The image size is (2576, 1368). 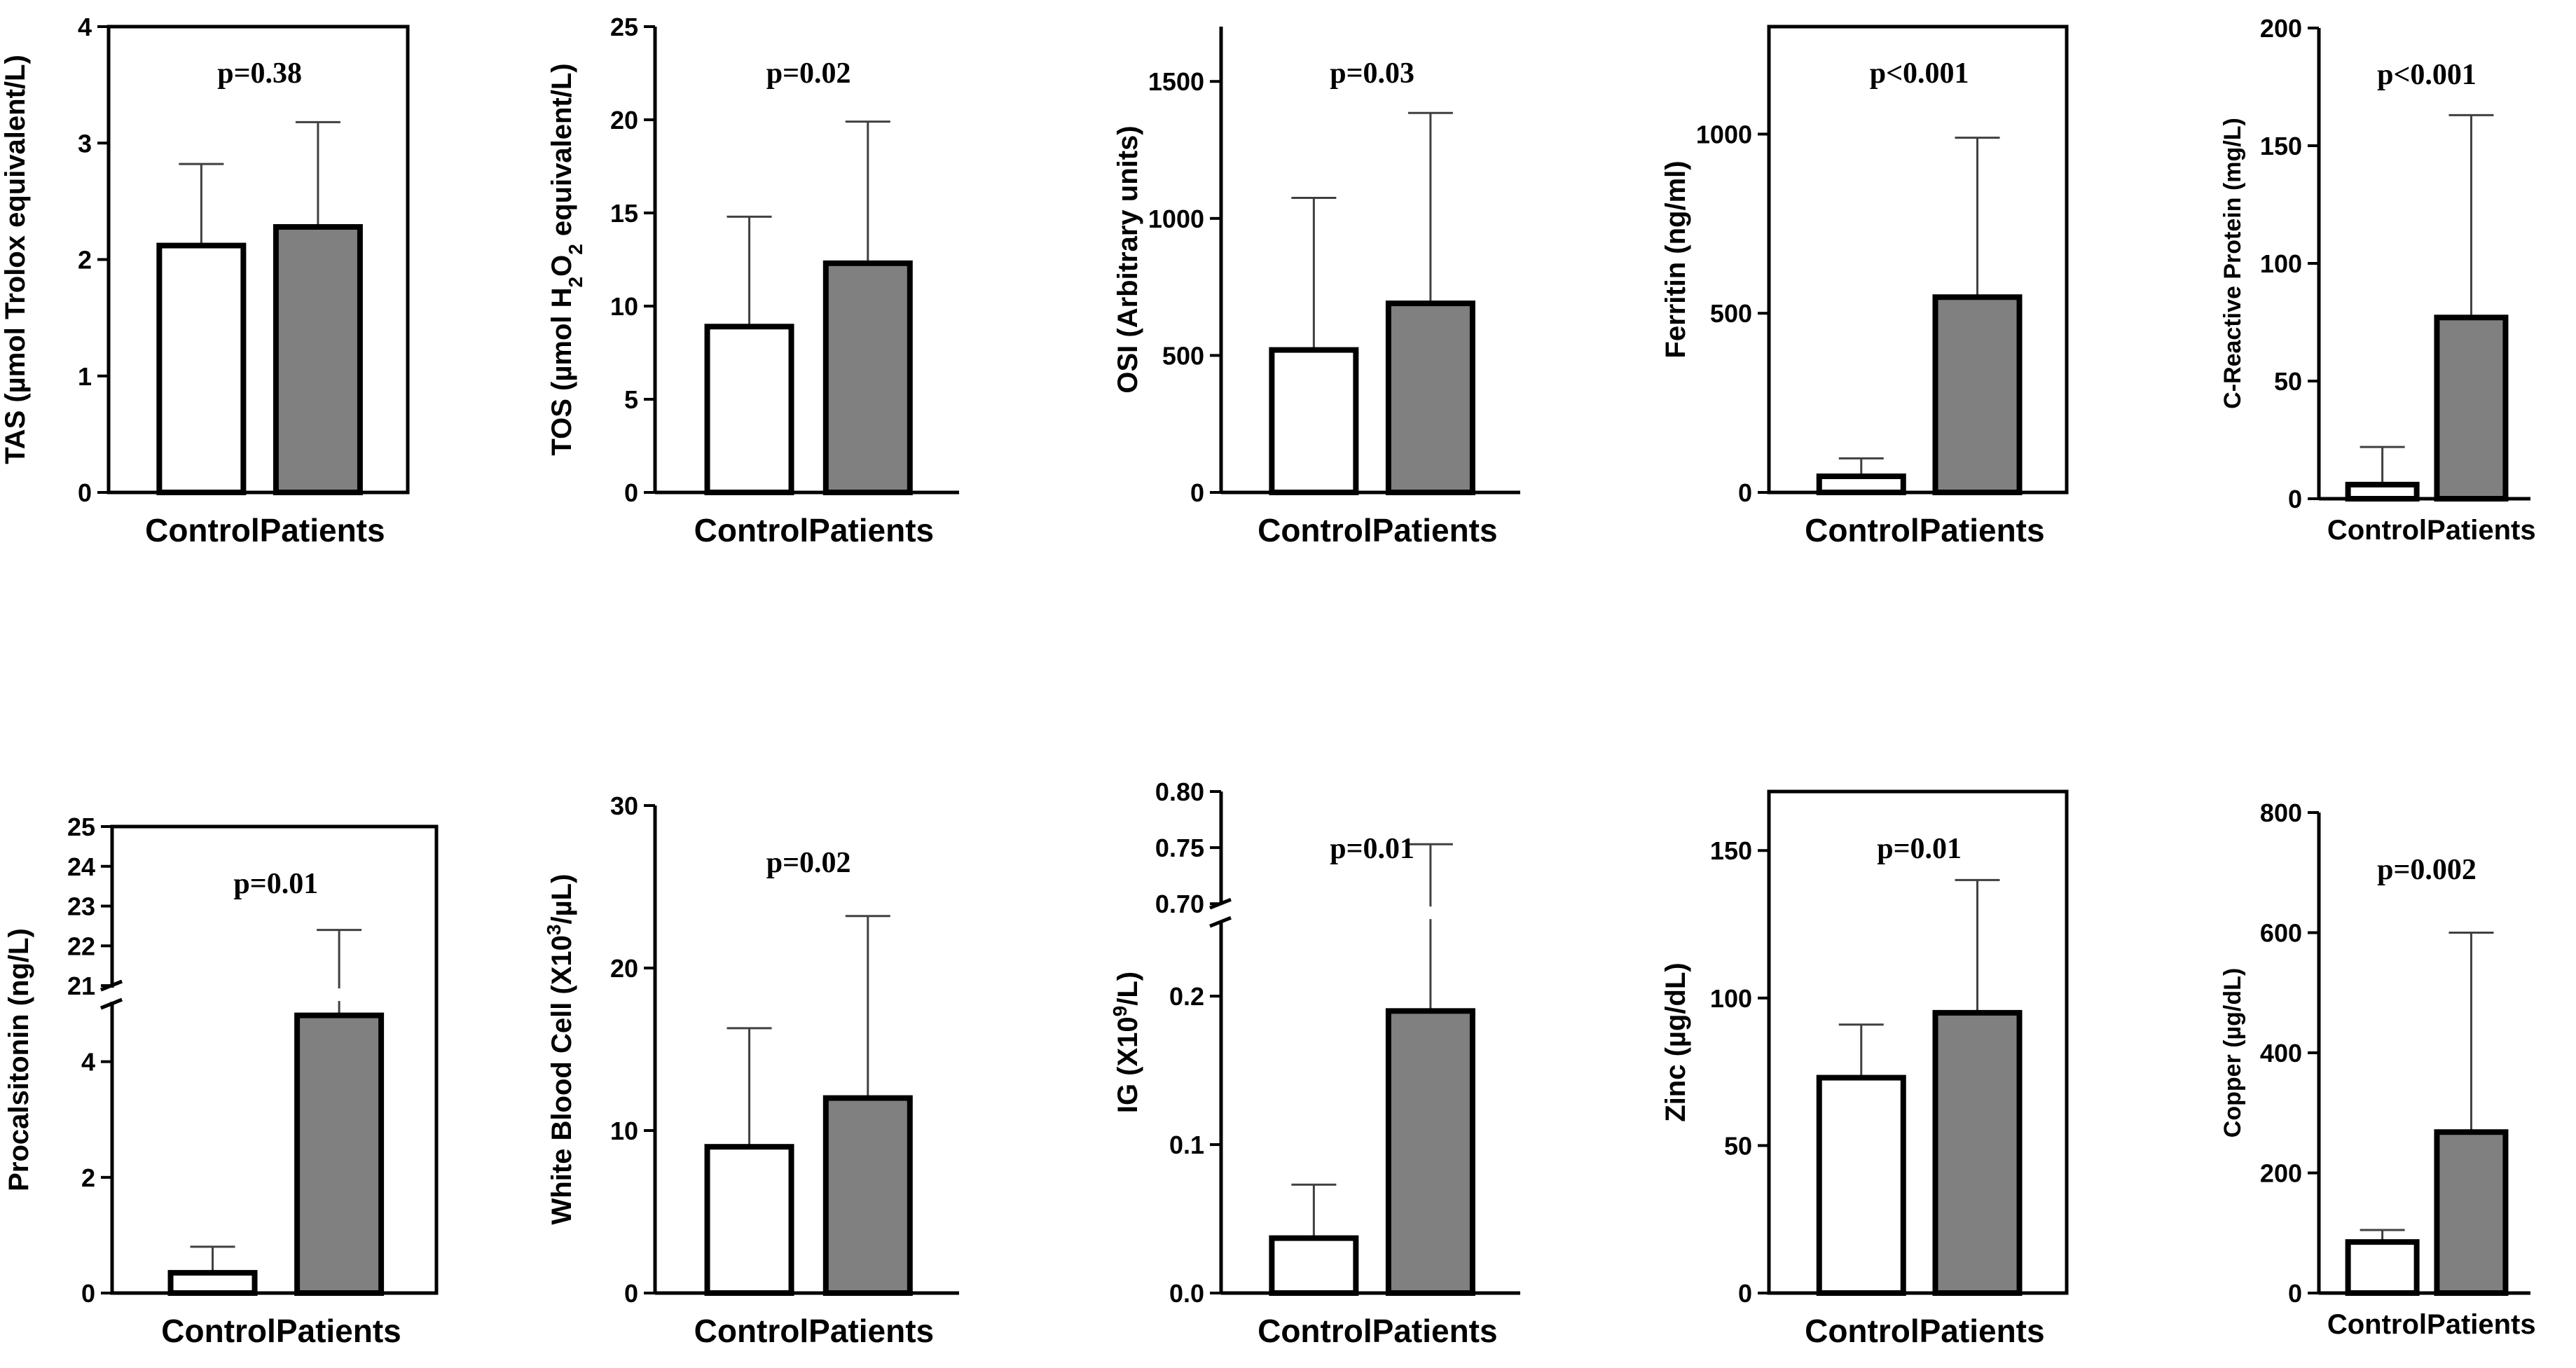 What do you see at coordinates (88, 1177) in the screenshot?
I see `y-tick-label: 2` at bounding box center [88, 1177].